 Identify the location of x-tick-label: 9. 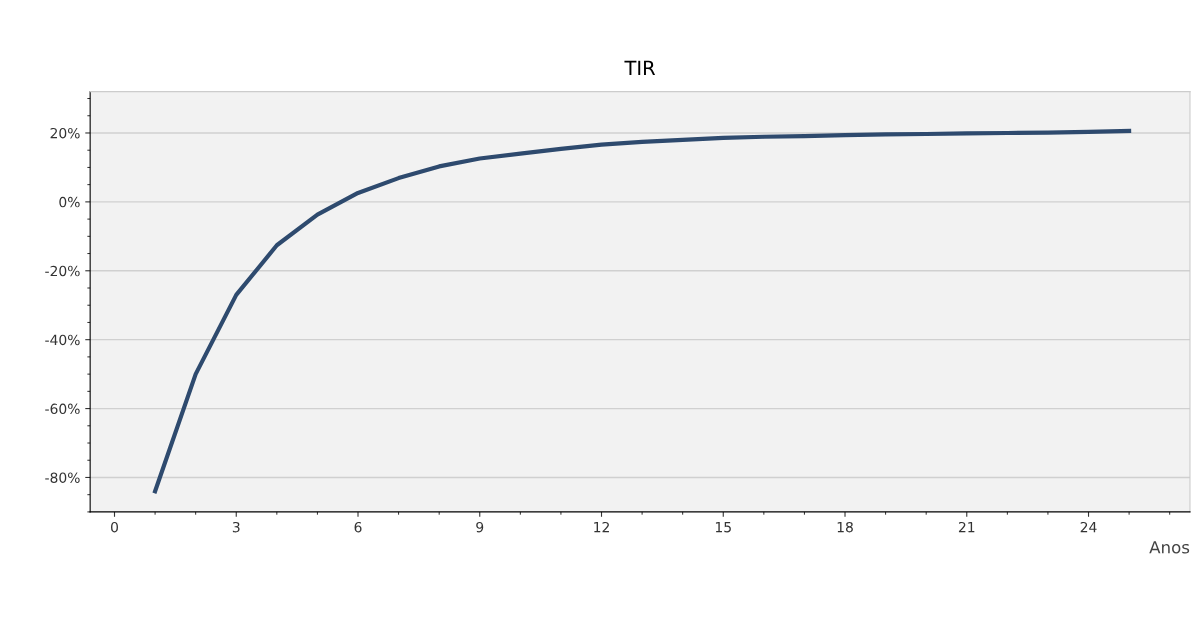
(480, 527).